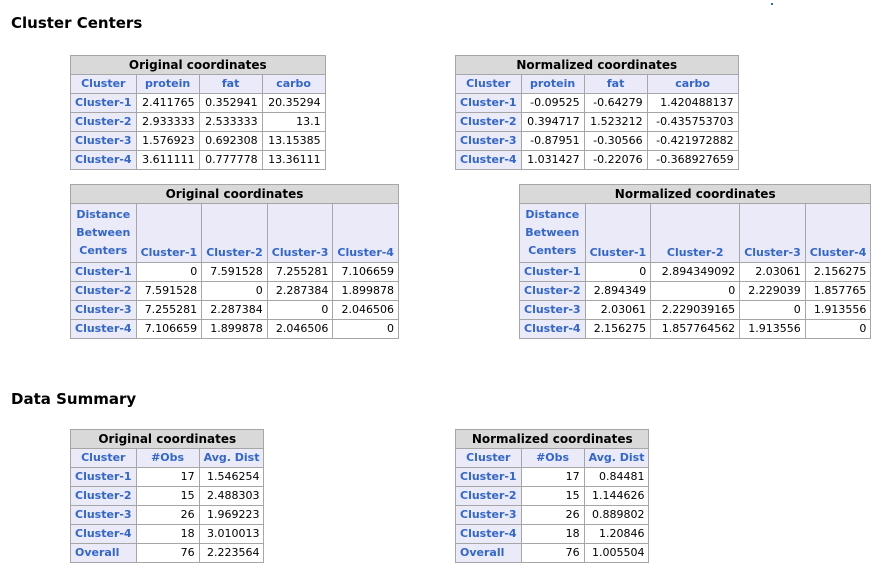  Describe the element at coordinates (234, 291) in the screenshot. I see `table-row: Cluster-2 7.591528 0 2.287384 1.899878` at that location.